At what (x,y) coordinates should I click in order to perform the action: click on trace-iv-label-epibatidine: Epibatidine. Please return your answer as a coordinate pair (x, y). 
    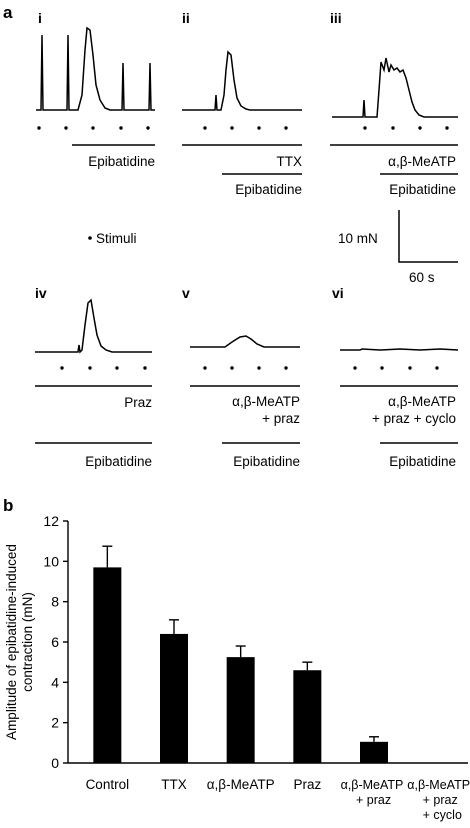
    Looking at the image, I should click on (118, 461).